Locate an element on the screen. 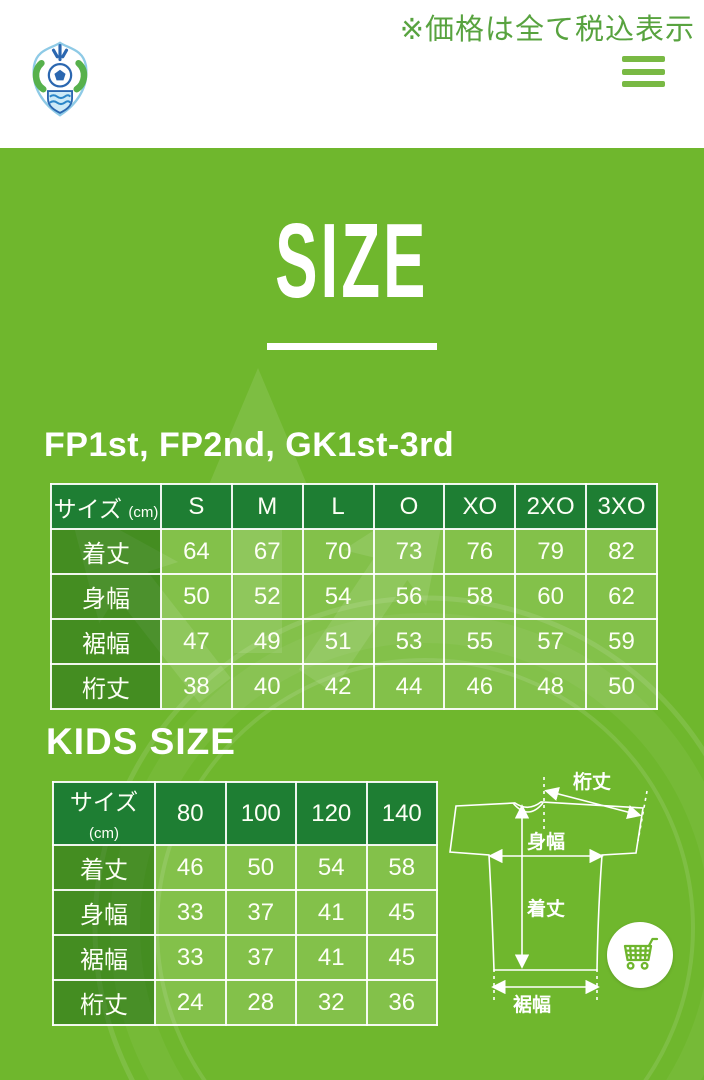 The width and height of the screenshot is (704, 1080). header: ※価格は全て税込表示 is located at coordinates (352, 74).